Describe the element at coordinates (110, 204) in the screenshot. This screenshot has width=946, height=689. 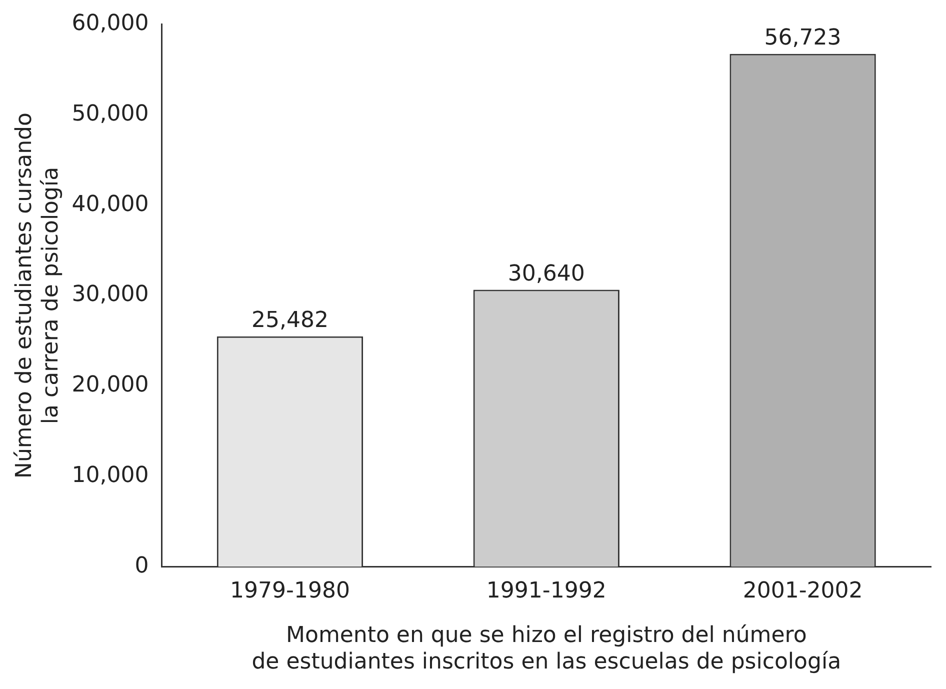
I see `y-tick-label: 40,000` at that location.